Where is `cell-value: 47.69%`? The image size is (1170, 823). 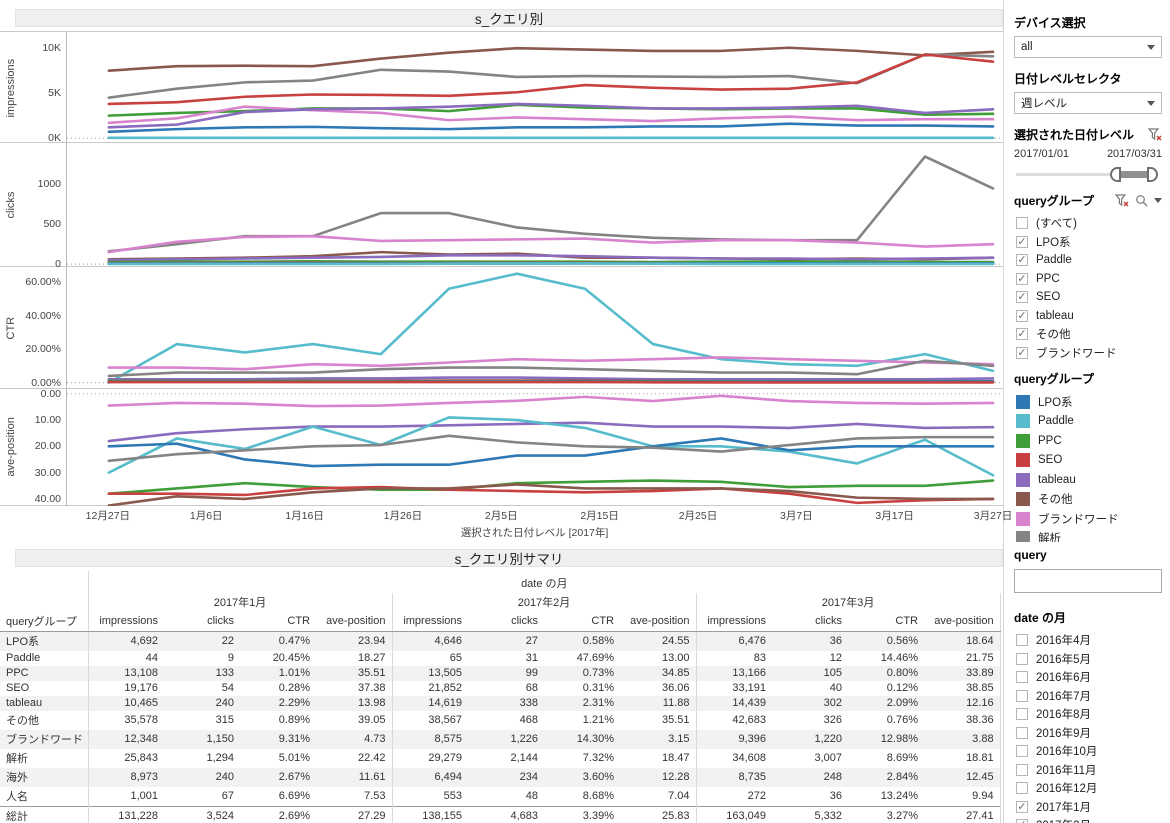
cell-value: 47.69% is located at coordinates (595, 658).